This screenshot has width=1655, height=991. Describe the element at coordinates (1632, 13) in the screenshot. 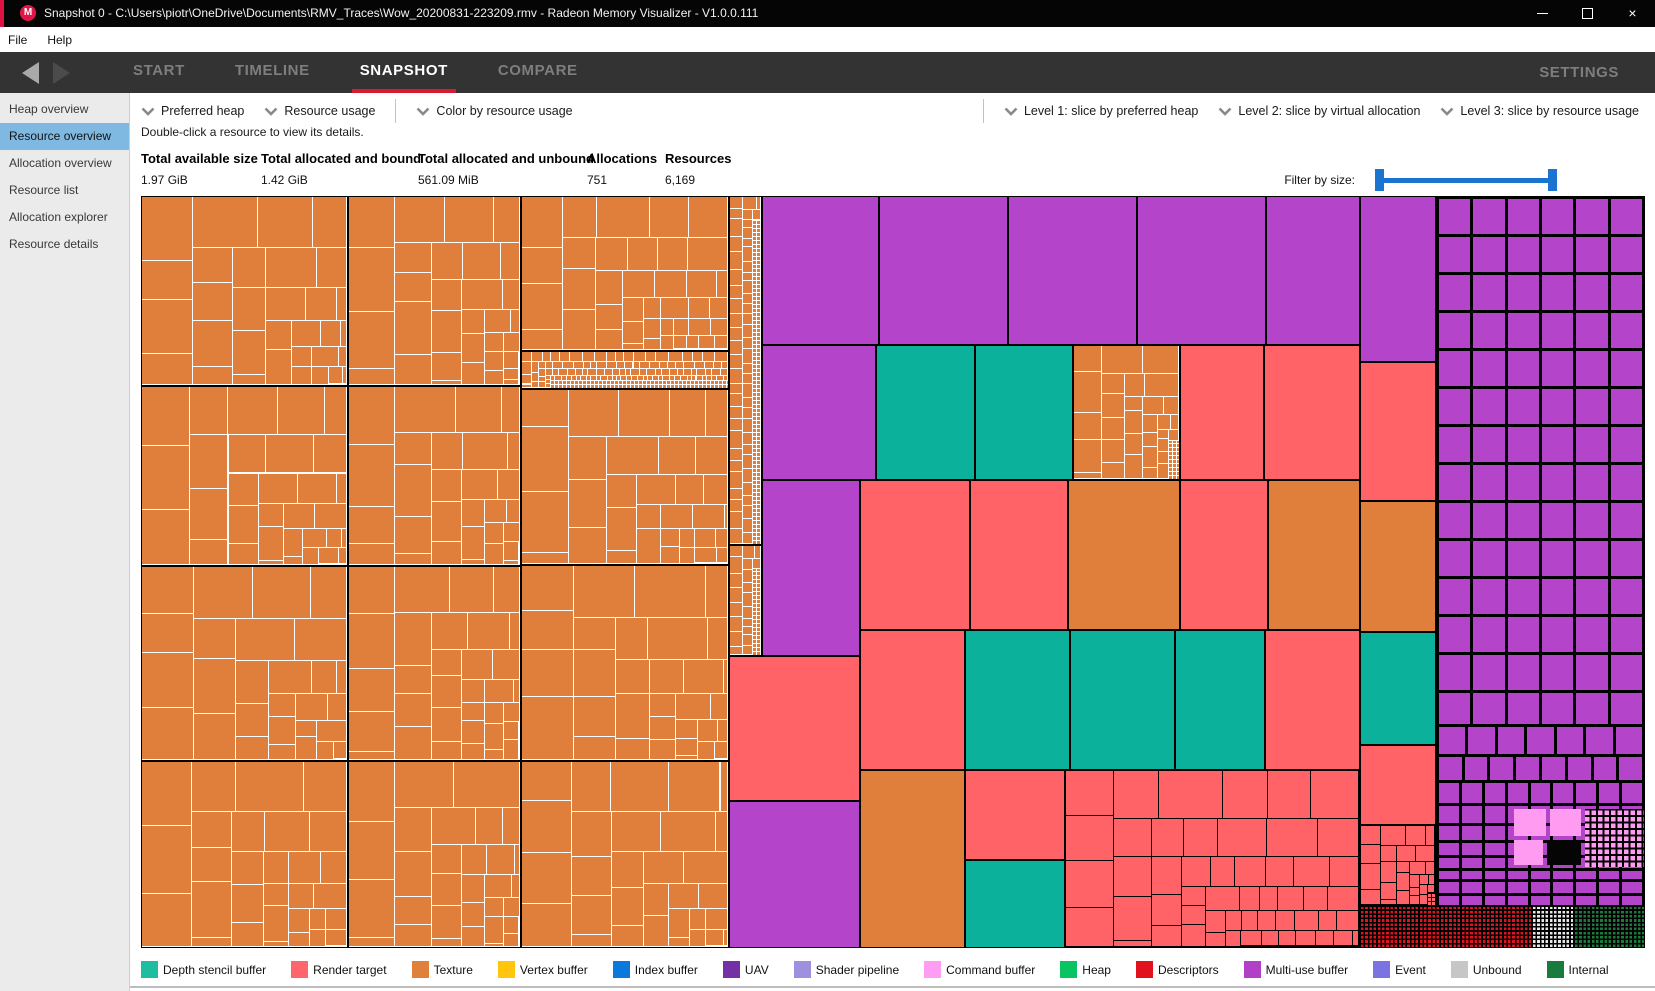

I see `close-button: ×` at that location.